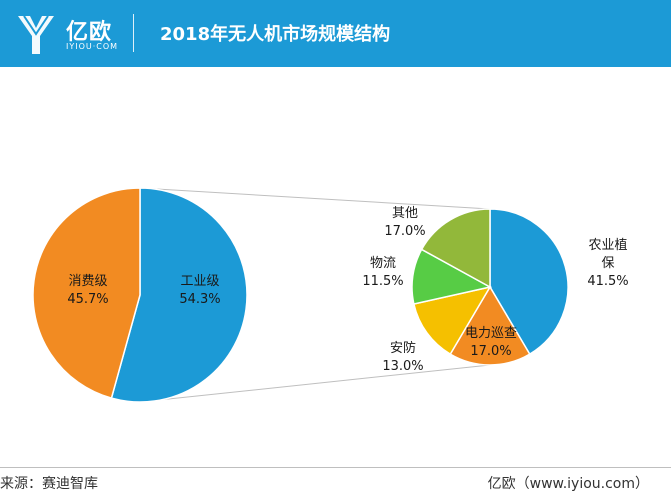 The image size is (671, 500). Describe the element at coordinates (404, 222) in the screenshot. I see `sub-pie-label-4: 其他 17.0%` at that location.